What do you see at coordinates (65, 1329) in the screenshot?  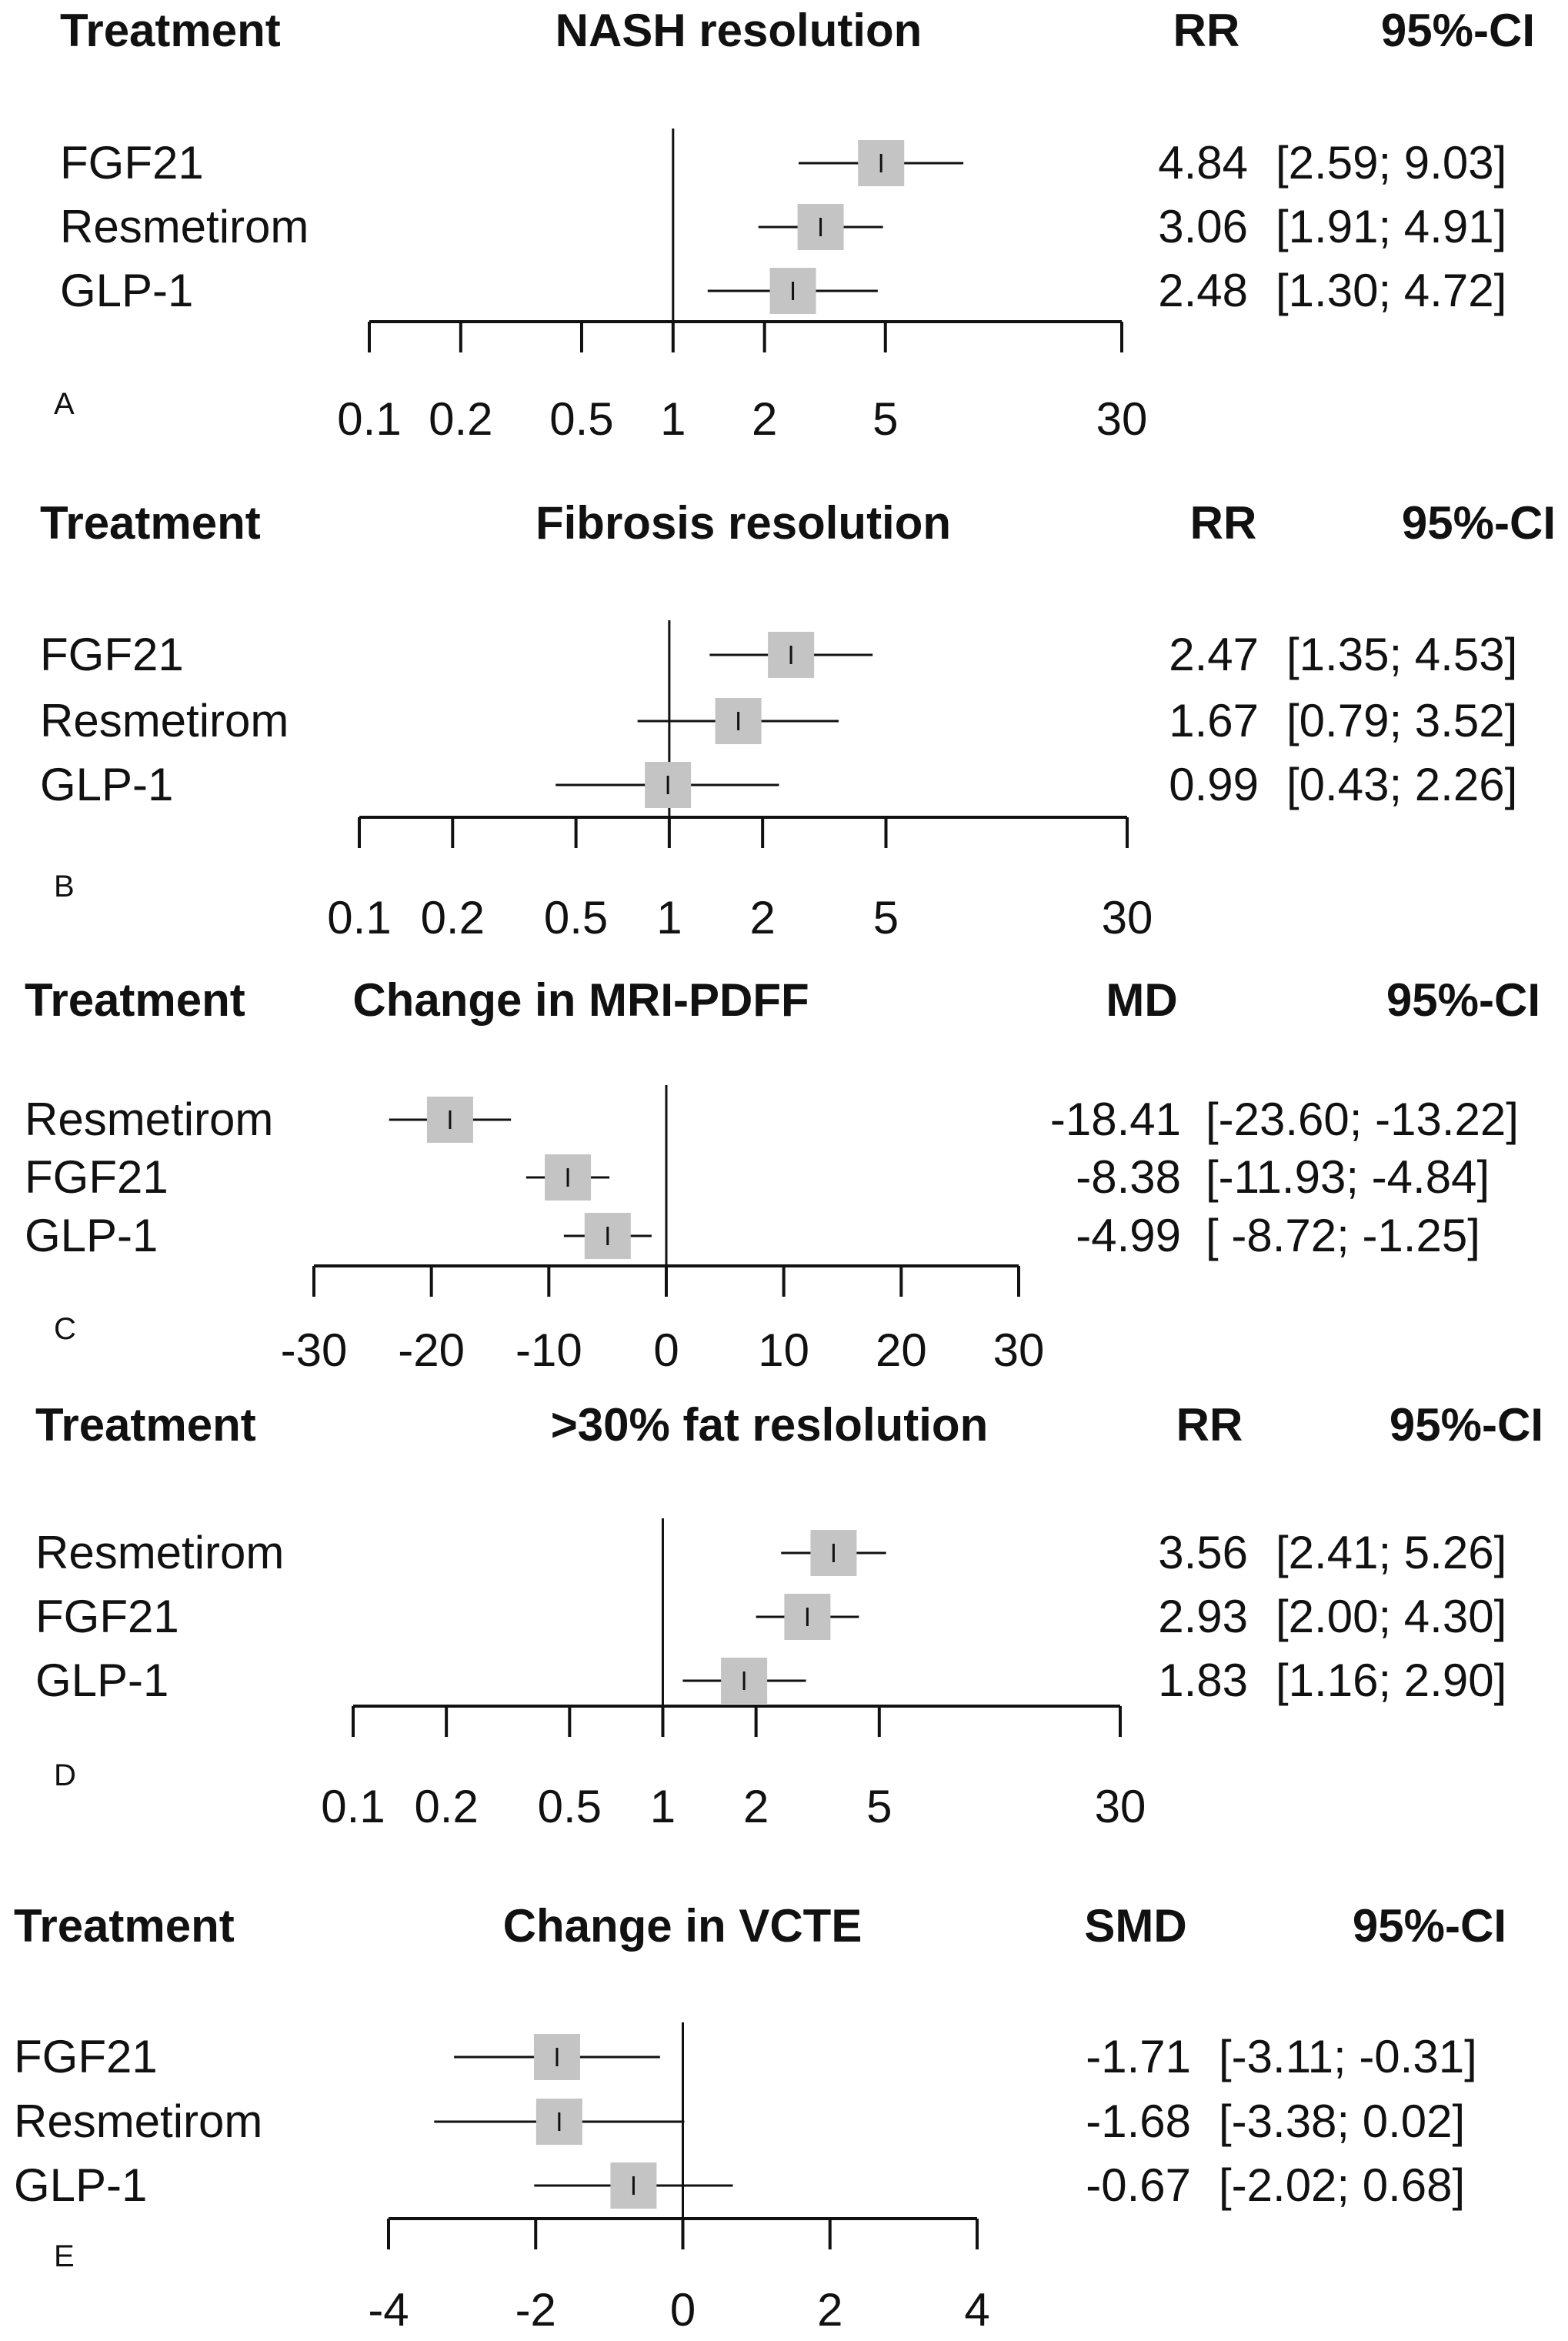 I see `panel-letter: C` at bounding box center [65, 1329].